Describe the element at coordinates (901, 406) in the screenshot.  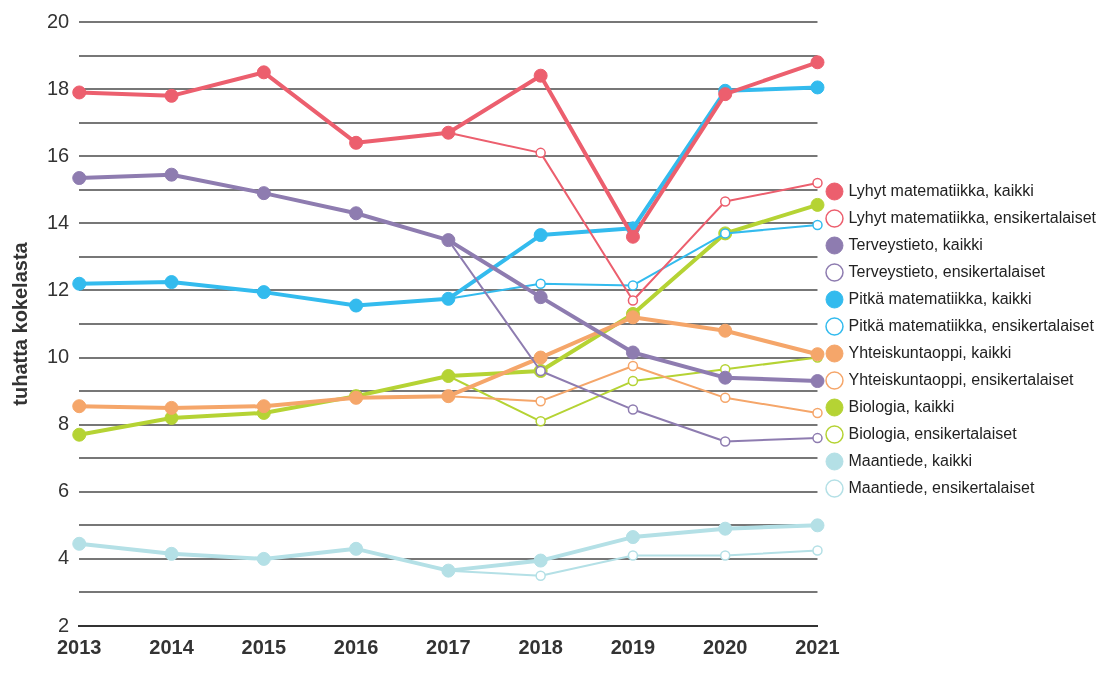
I see `legend-label: Biologia, kaikki` at that location.